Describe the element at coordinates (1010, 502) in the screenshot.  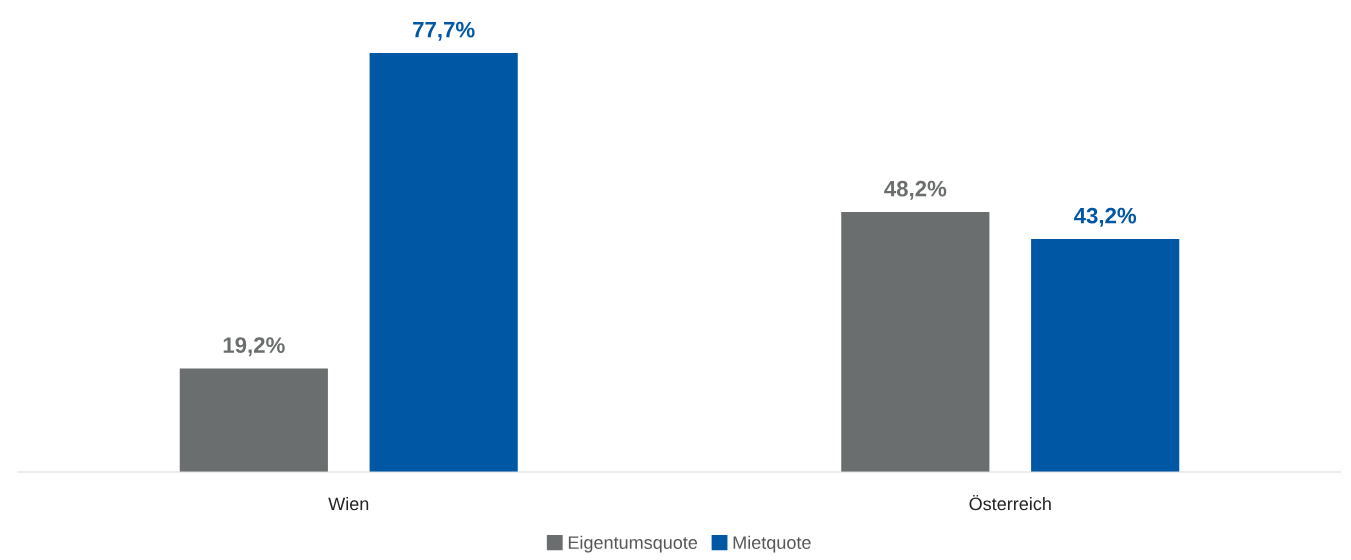
I see `x-tick-label: Österreich` at that location.